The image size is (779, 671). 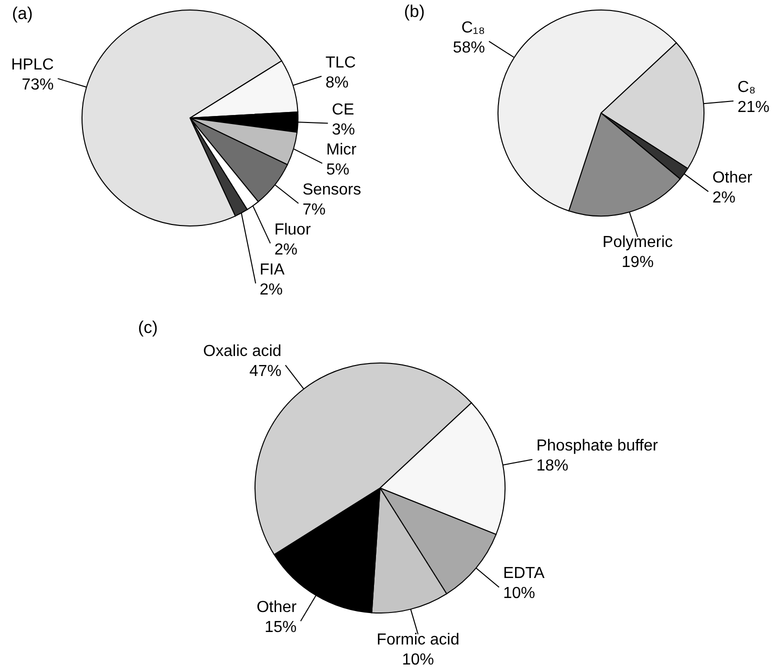 What do you see at coordinates (552, 465) in the screenshot?
I see `data-label: 18%` at bounding box center [552, 465].